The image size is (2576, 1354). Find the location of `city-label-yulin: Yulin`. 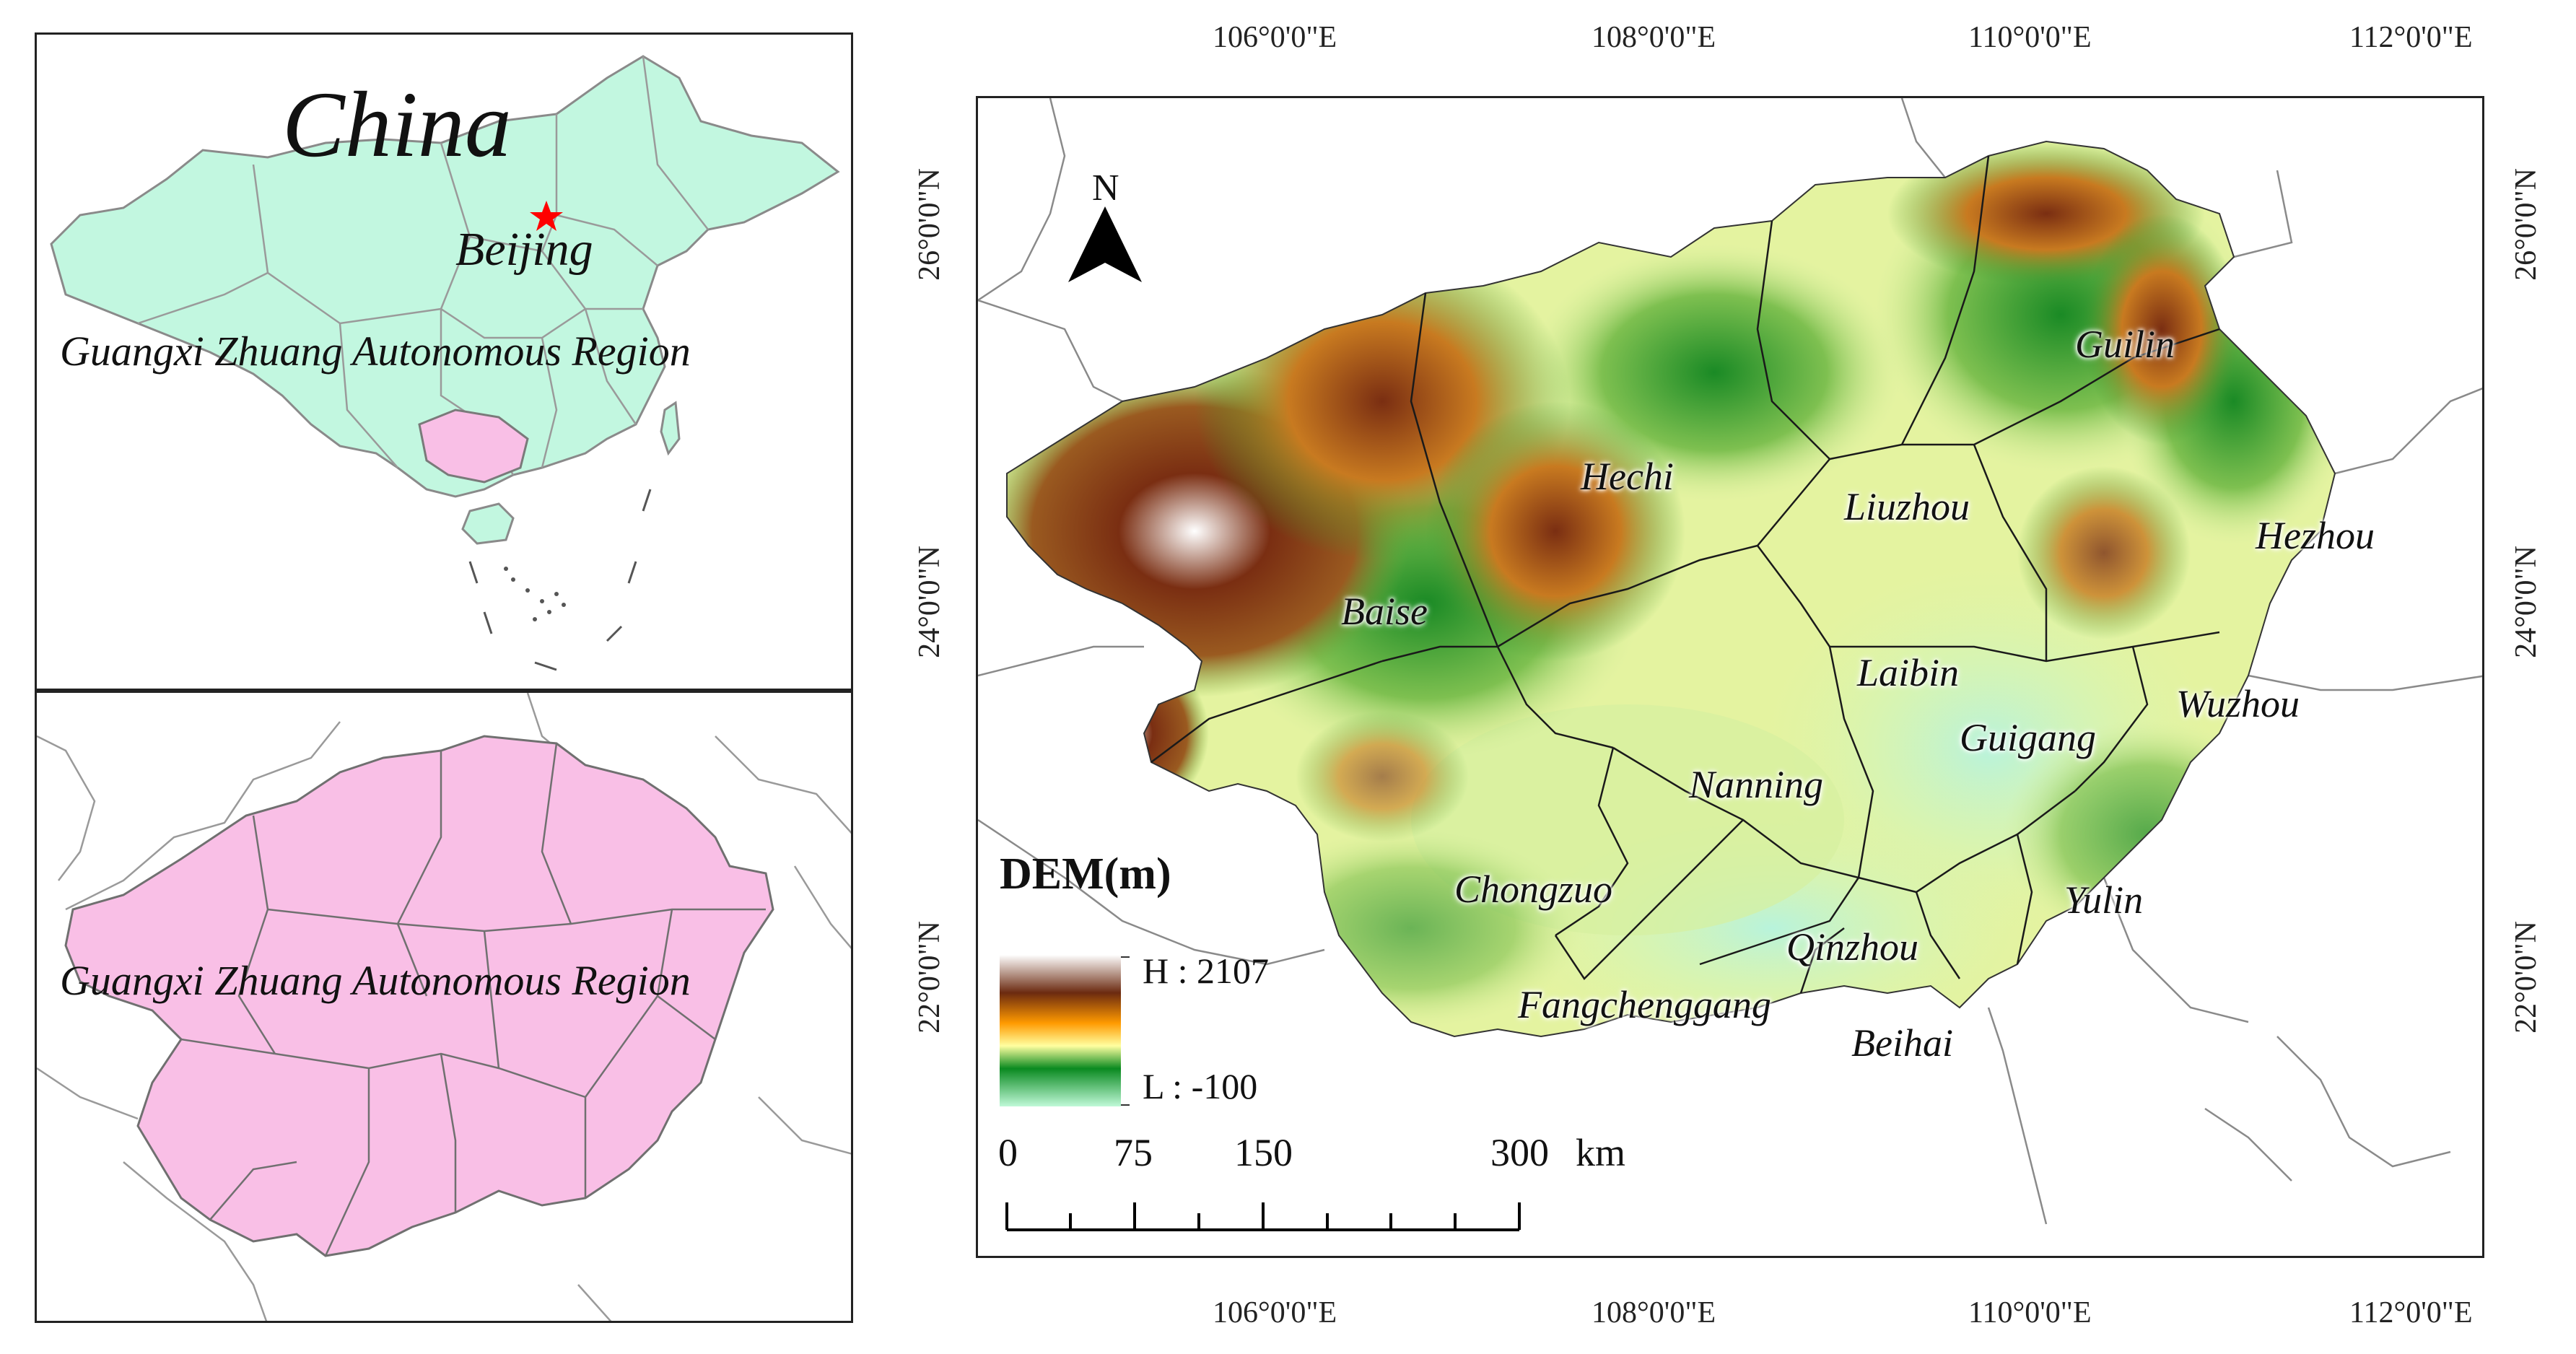

city-label-yulin: Yulin is located at coordinates (2104, 900).